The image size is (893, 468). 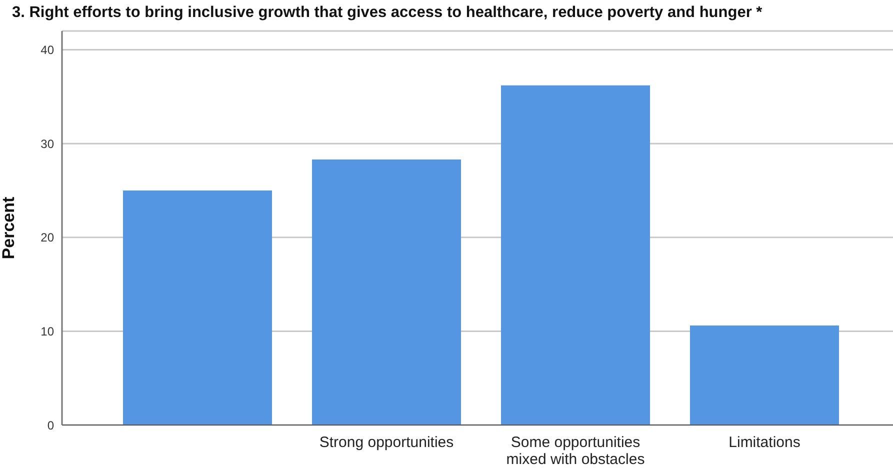 What do you see at coordinates (47, 143) in the screenshot?
I see `y-tick-label: 30` at bounding box center [47, 143].